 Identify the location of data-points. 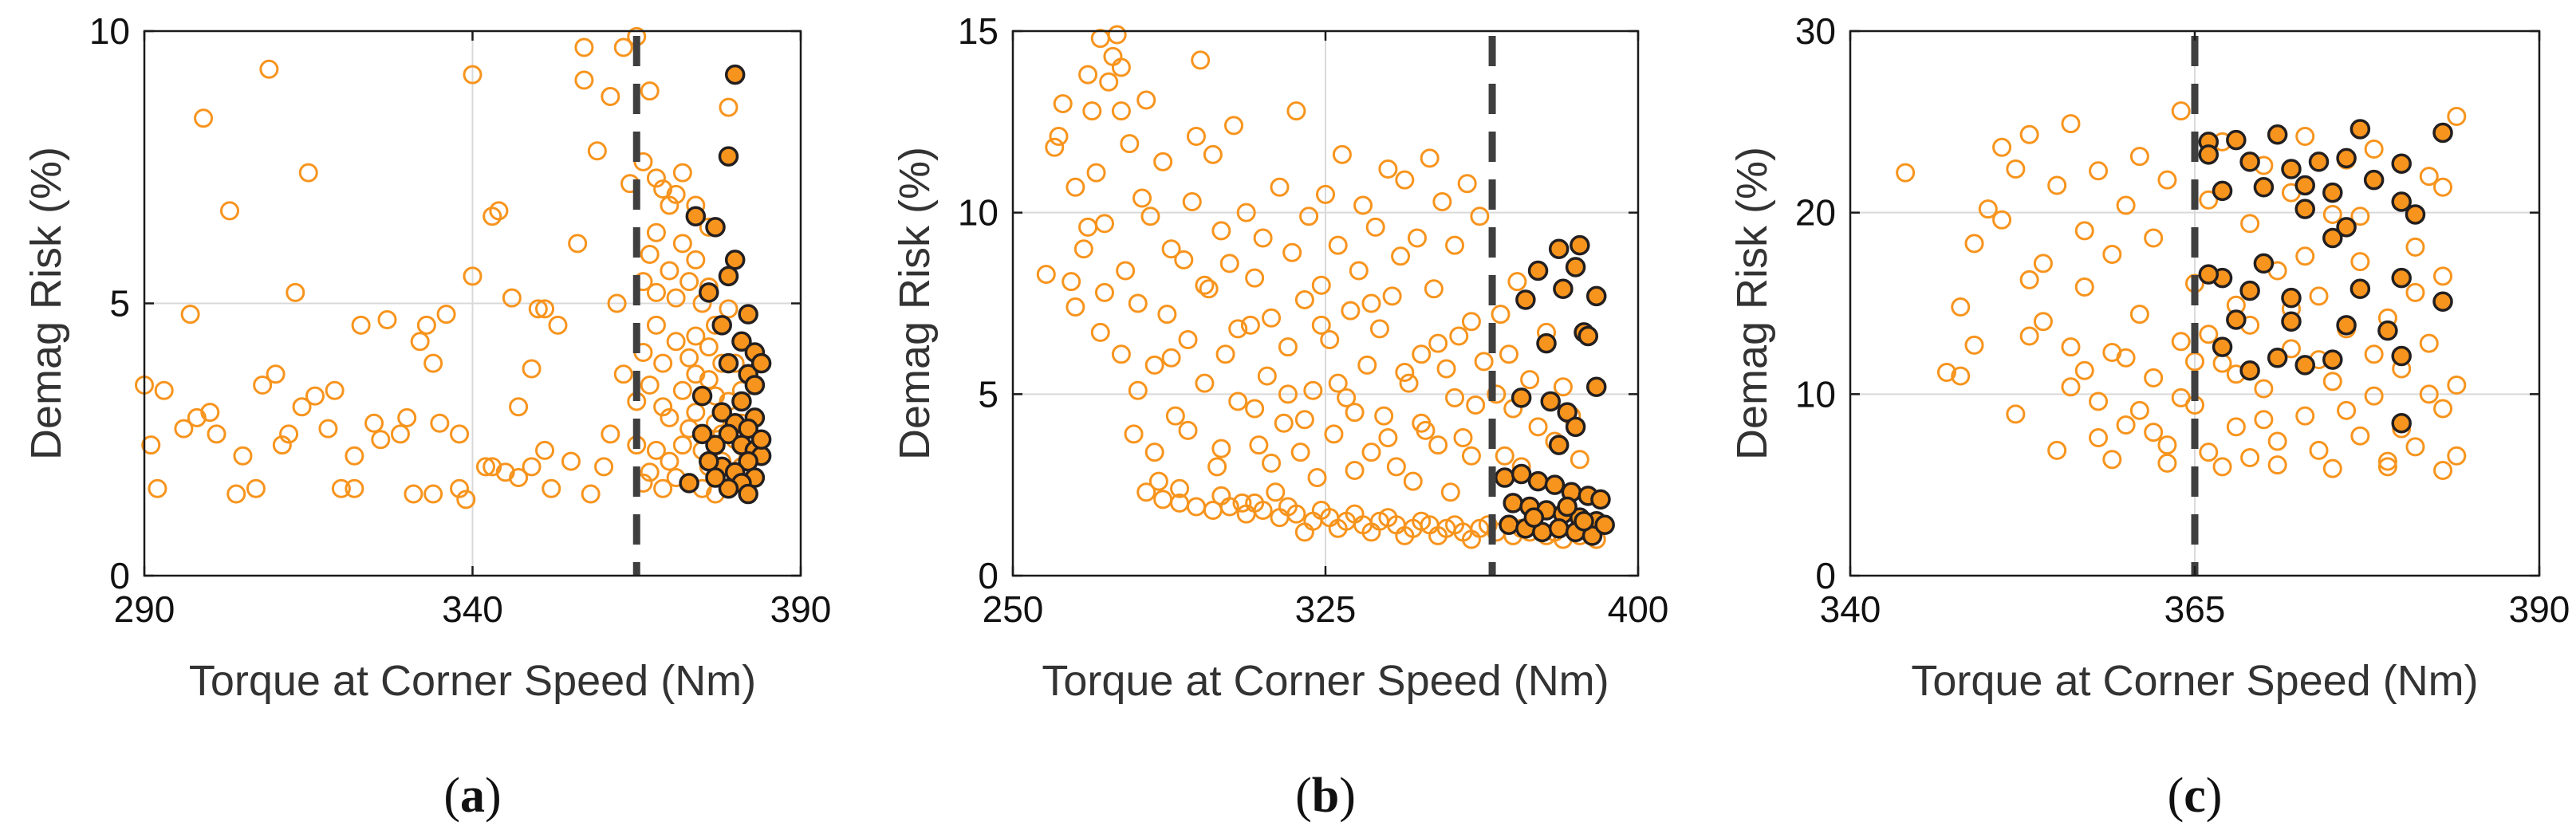
(1325, 287).